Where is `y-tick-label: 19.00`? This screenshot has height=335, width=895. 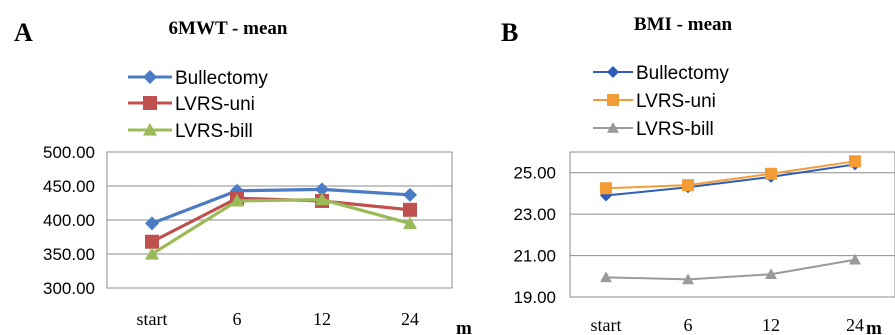 y-tick-label: 19.00 is located at coordinates (534, 297).